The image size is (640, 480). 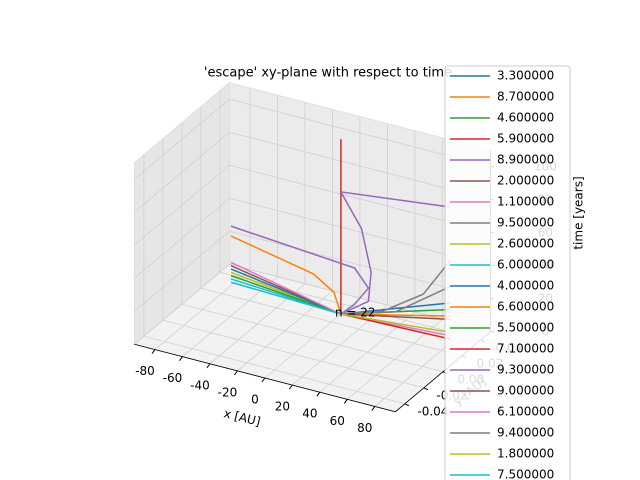 I want to click on legend-label: 5.500000, so click(x=525, y=328).